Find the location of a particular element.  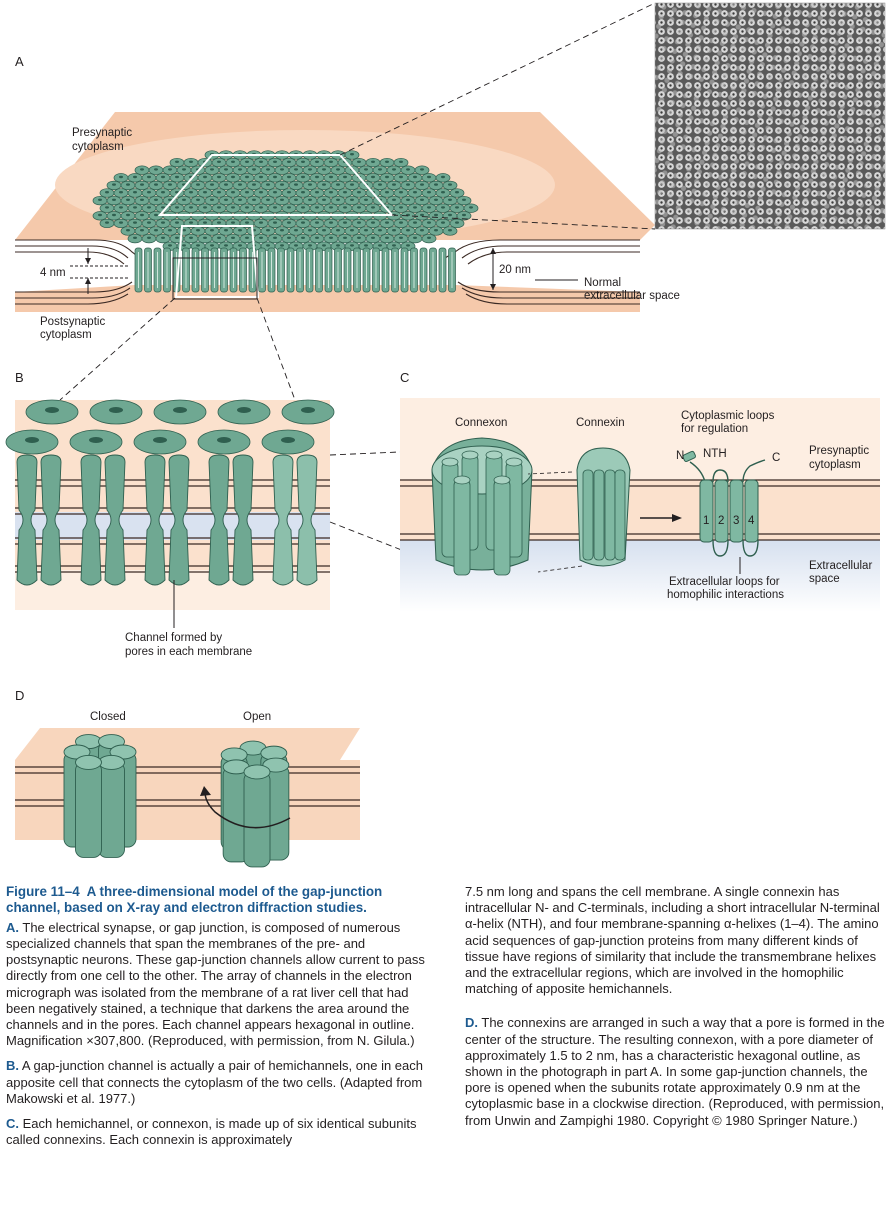

channel-cluster is located at coordinates (285, 200).